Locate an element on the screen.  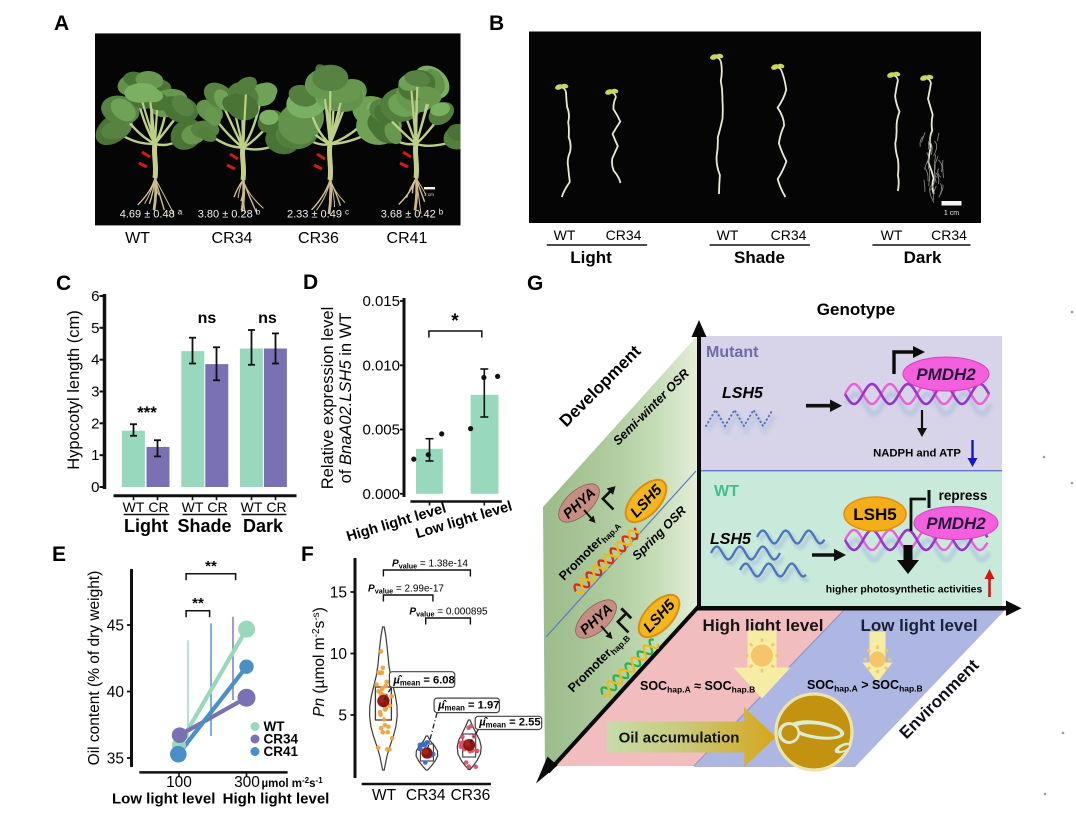
svg-text: µmol m-2s-1 is located at coordinates (293, 783).